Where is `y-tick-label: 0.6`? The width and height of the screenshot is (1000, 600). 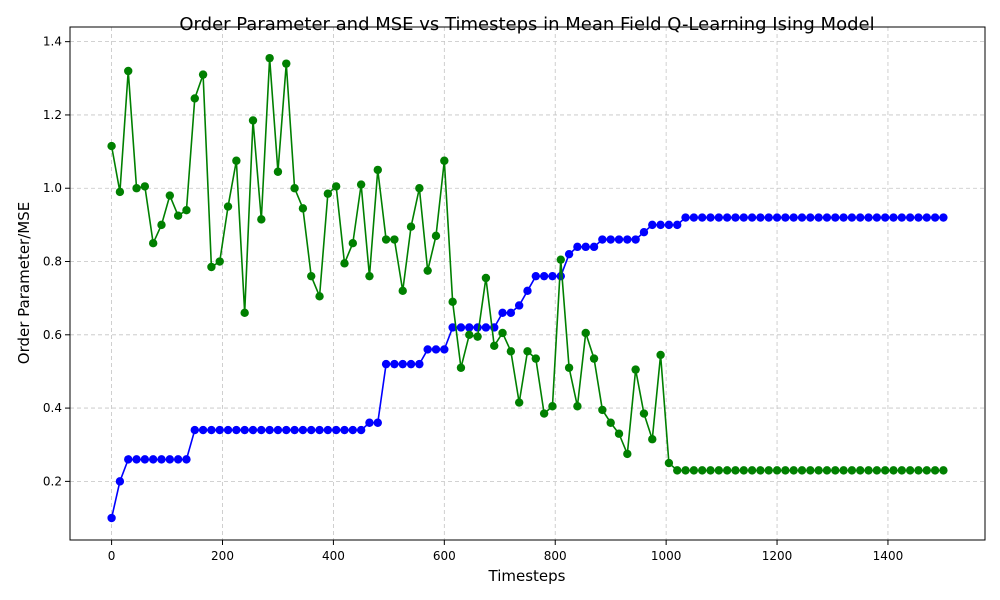
y-tick-label: 0.6 is located at coordinates (52, 335).